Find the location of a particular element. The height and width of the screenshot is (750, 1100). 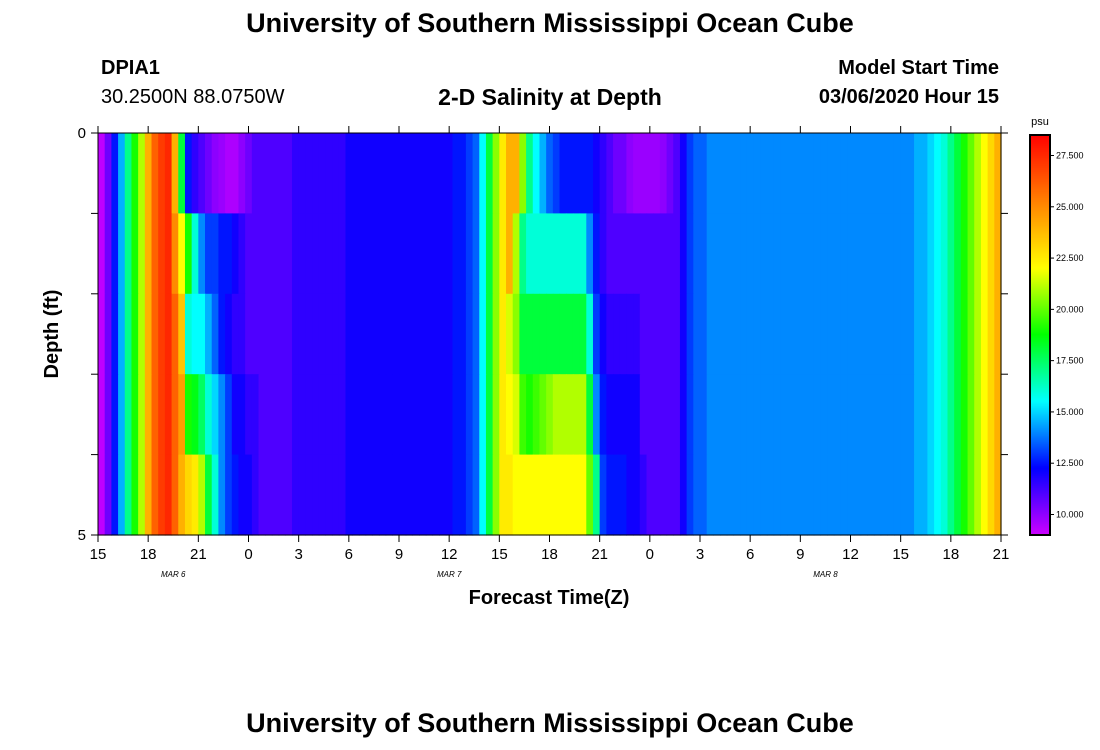

month-label: MAR 8 is located at coordinates (825, 574).